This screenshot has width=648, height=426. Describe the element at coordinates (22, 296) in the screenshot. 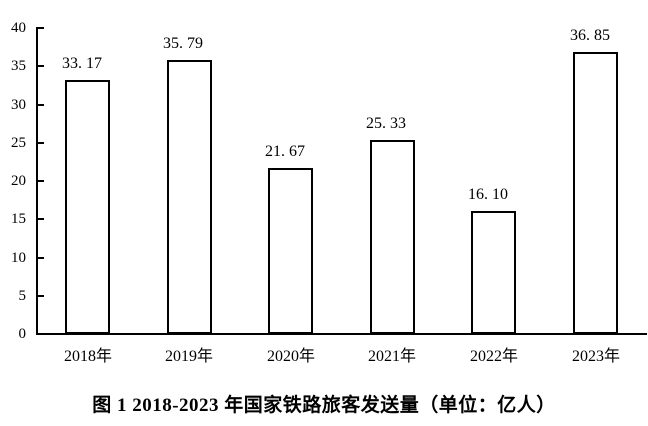

I see `y-tick-label: 5` at that location.